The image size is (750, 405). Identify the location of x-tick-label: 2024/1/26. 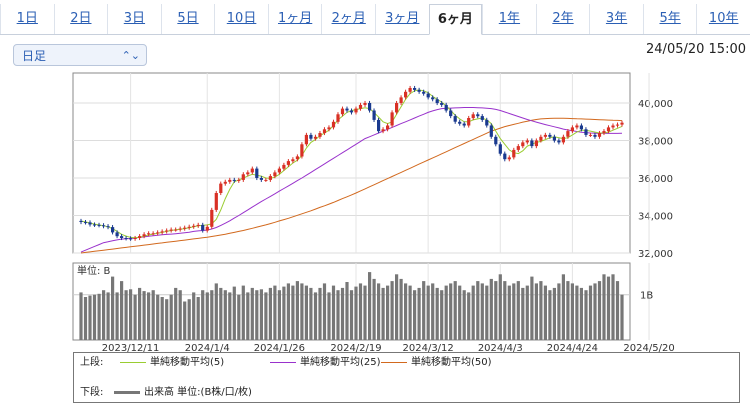
(279, 347).